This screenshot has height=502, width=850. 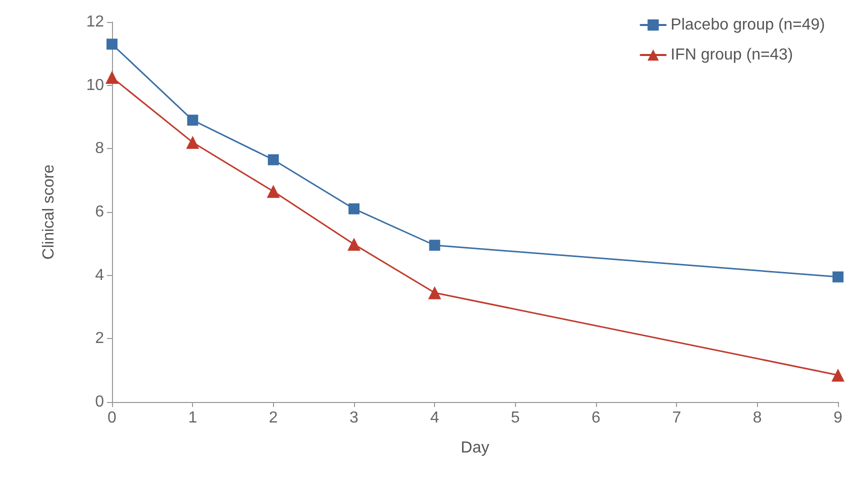 What do you see at coordinates (99, 339) in the screenshot?
I see `y-tick-label: 2` at bounding box center [99, 339].